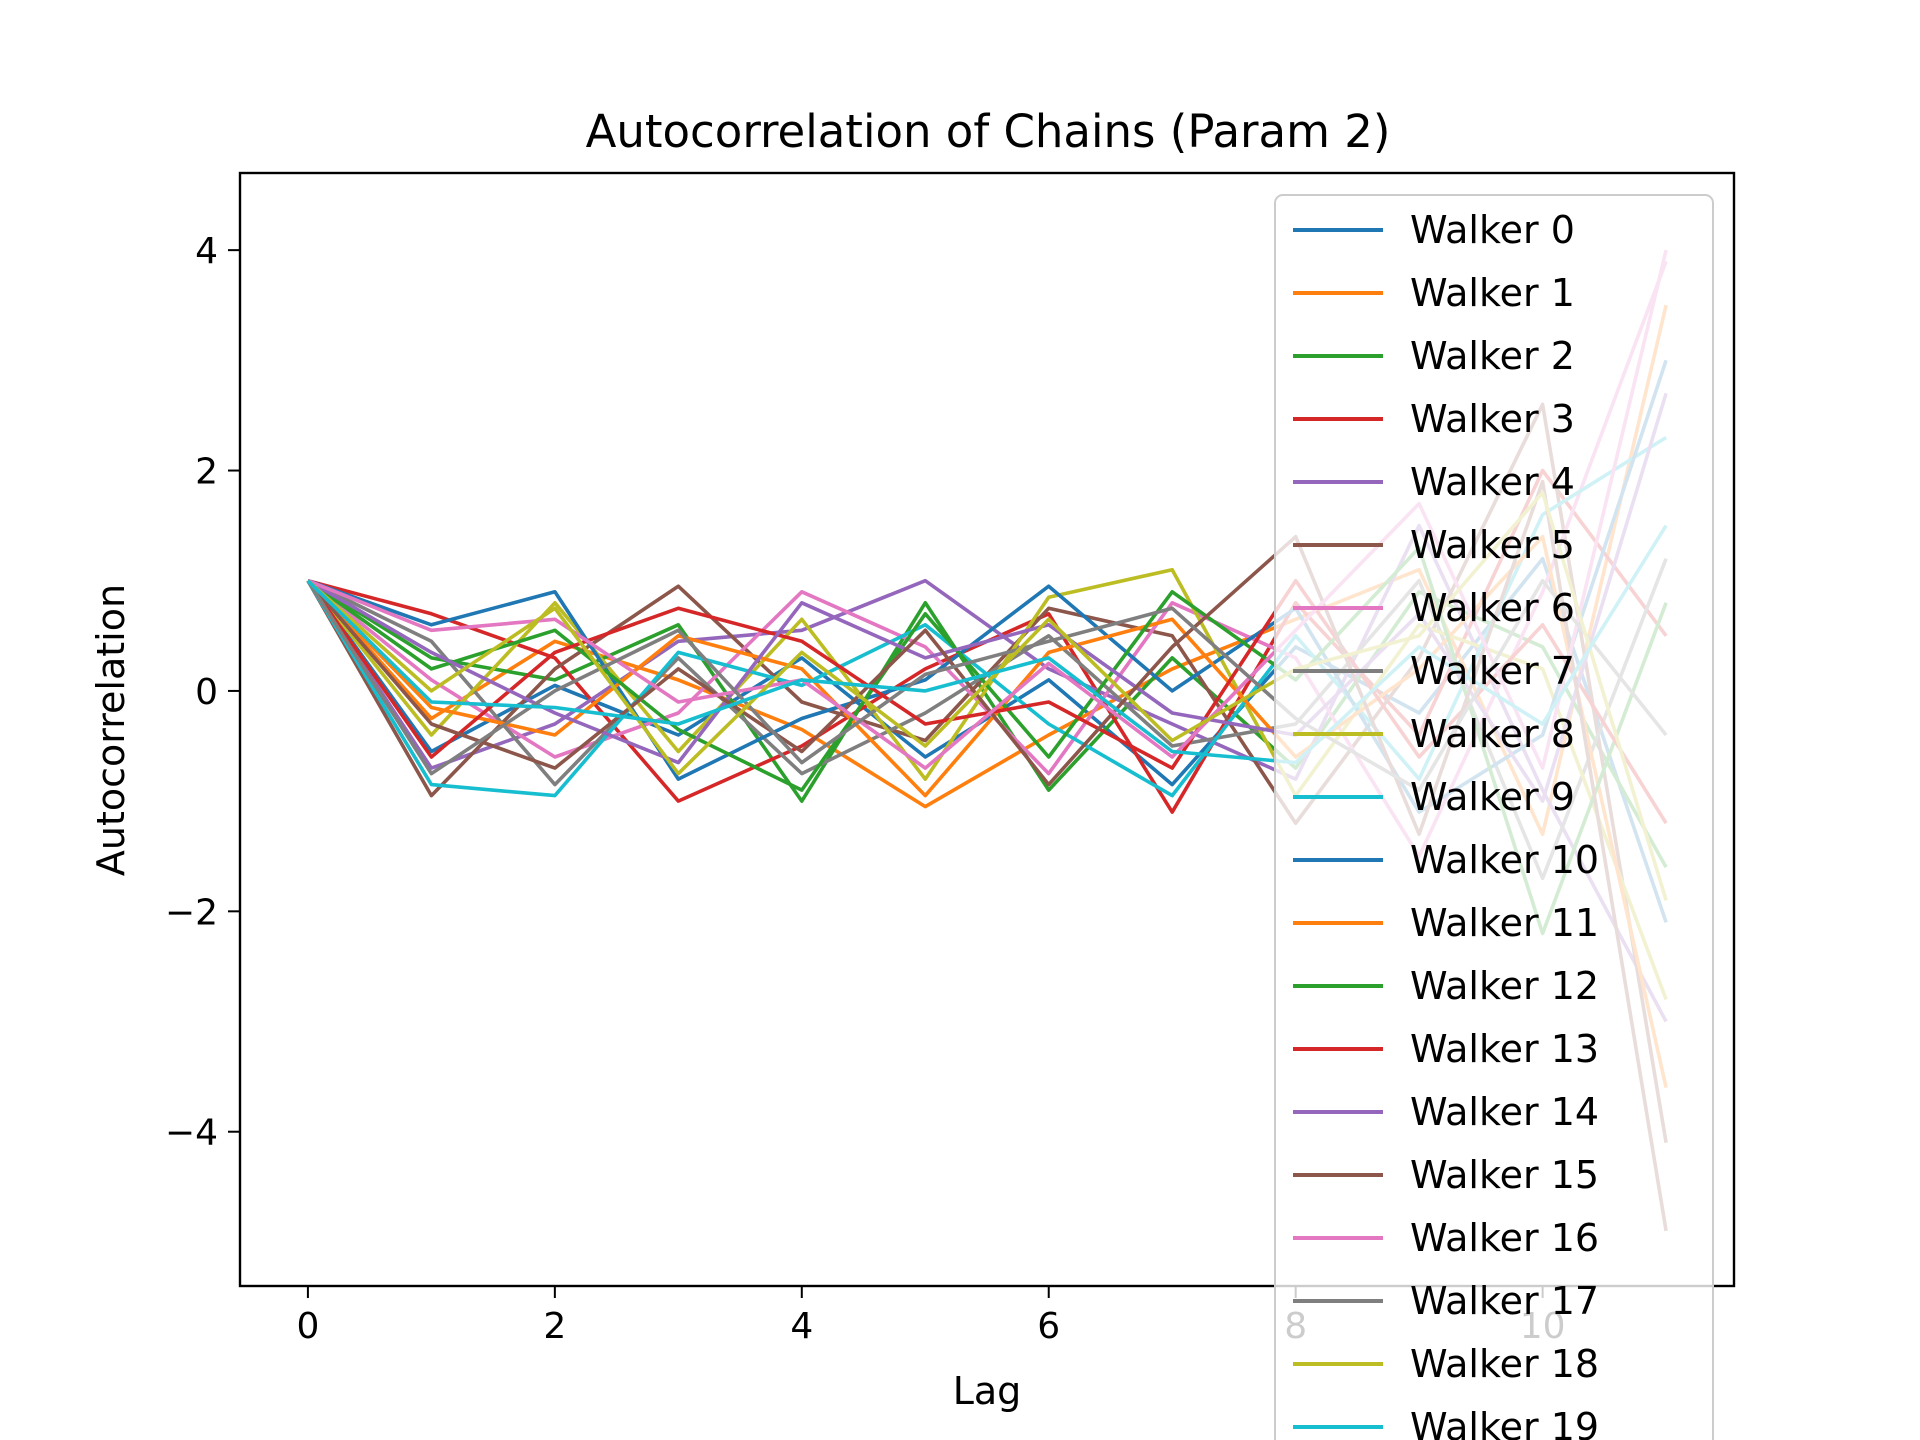 The height and width of the screenshot is (1440, 1920). What do you see at coordinates (191, 1133) in the screenshot?
I see `y-tick-label: −4` at bounding box center [191, 1133].